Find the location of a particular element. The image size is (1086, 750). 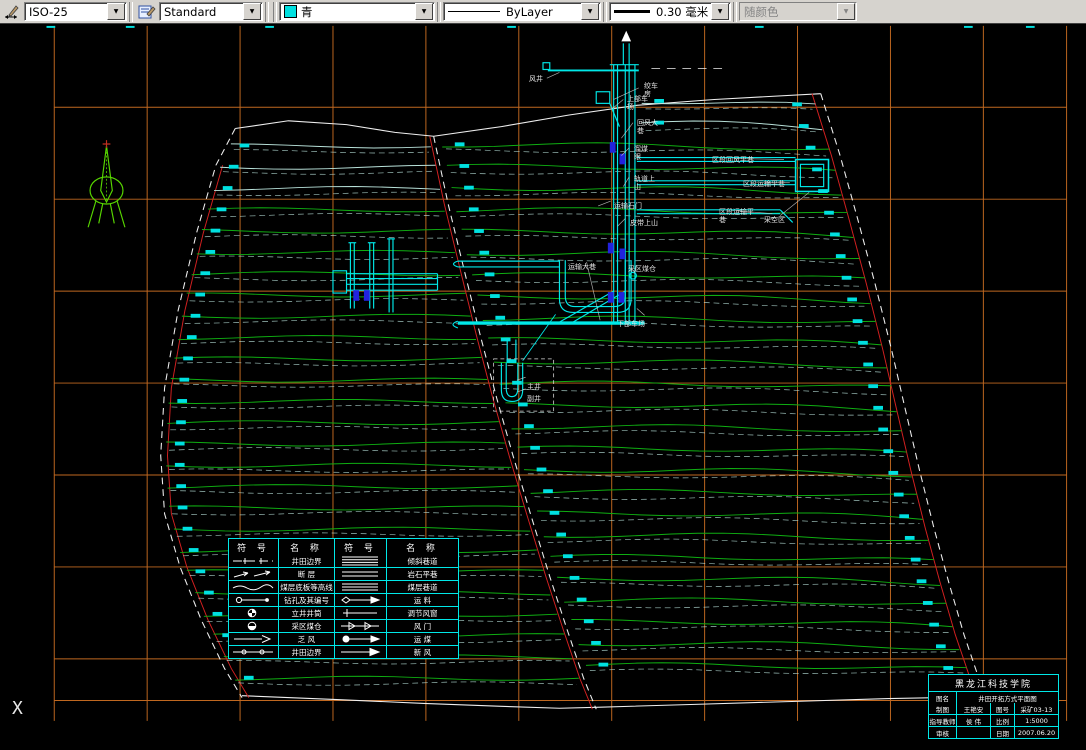

text-style-icon is located at coordinates (147, 12).